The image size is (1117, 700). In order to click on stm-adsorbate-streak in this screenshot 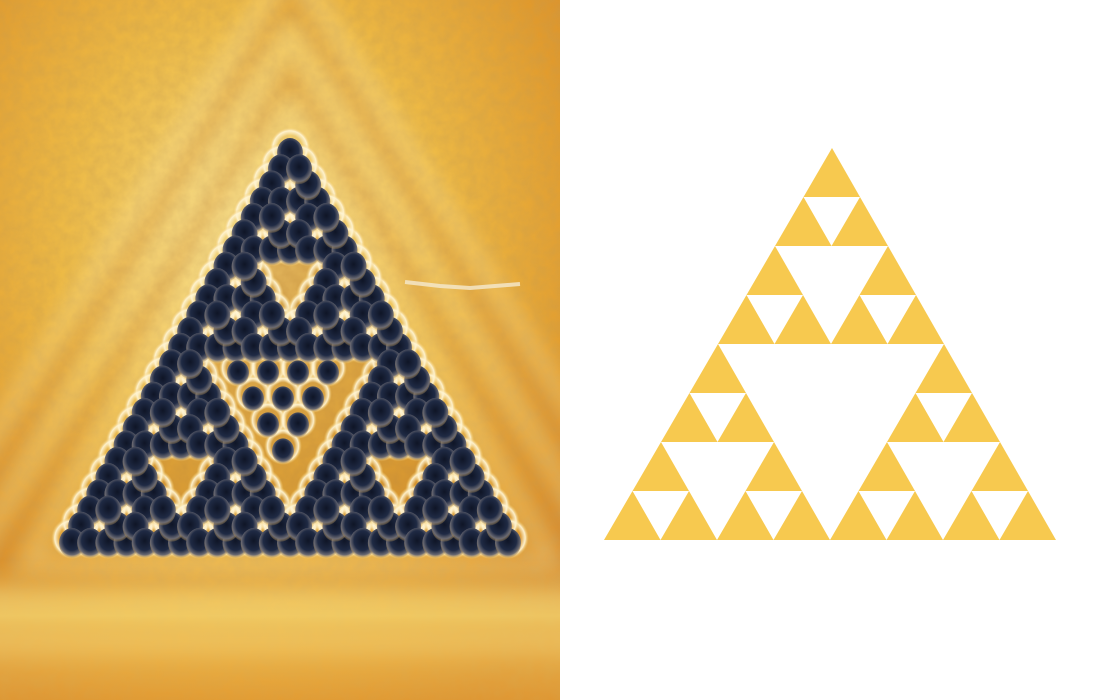, I will do `click(462, 285)`.